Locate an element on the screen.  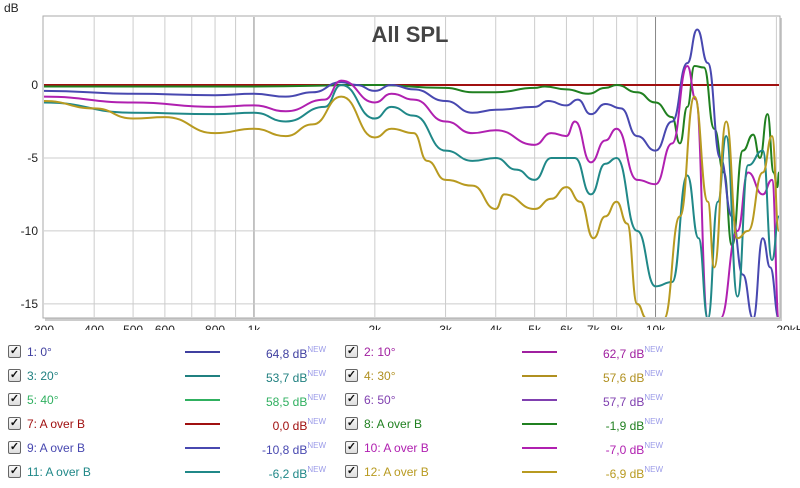
legend-label: 3: 20° is located at coordinates (43, 376).